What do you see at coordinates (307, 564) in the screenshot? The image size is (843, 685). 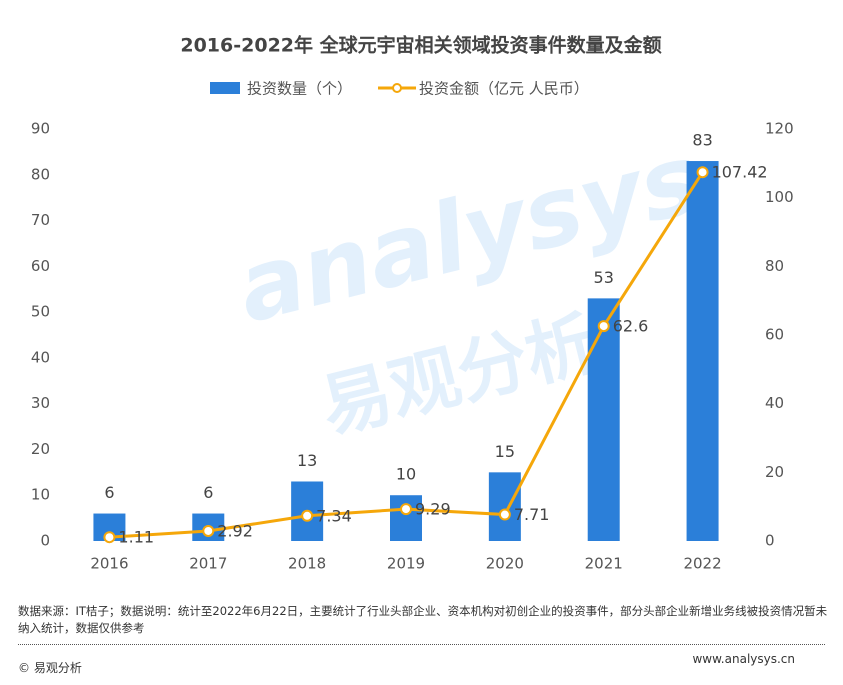 I see `x-tick-label: 2018` at bounding box center [307, 564].